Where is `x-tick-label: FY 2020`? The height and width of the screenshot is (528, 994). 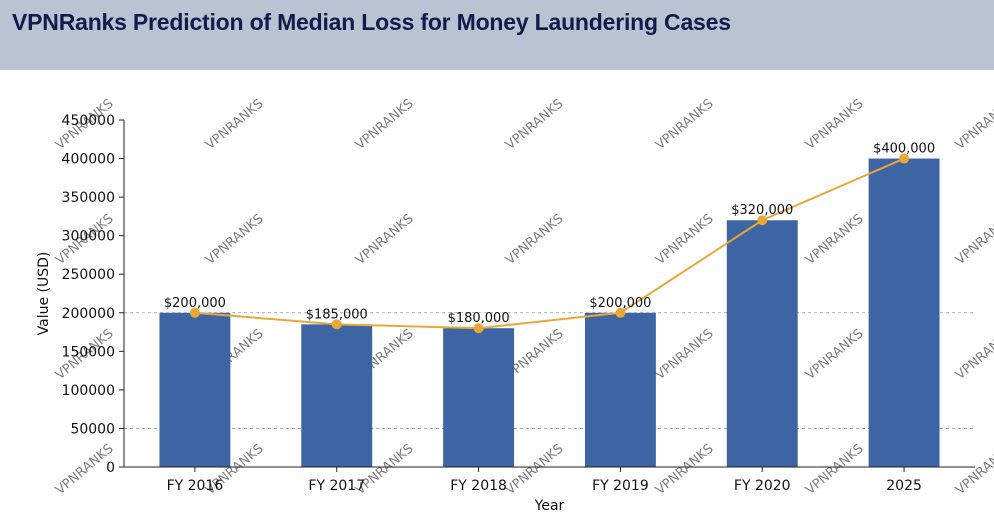 x-tick-label: FY 2020 is located at coordinates (762, 486).